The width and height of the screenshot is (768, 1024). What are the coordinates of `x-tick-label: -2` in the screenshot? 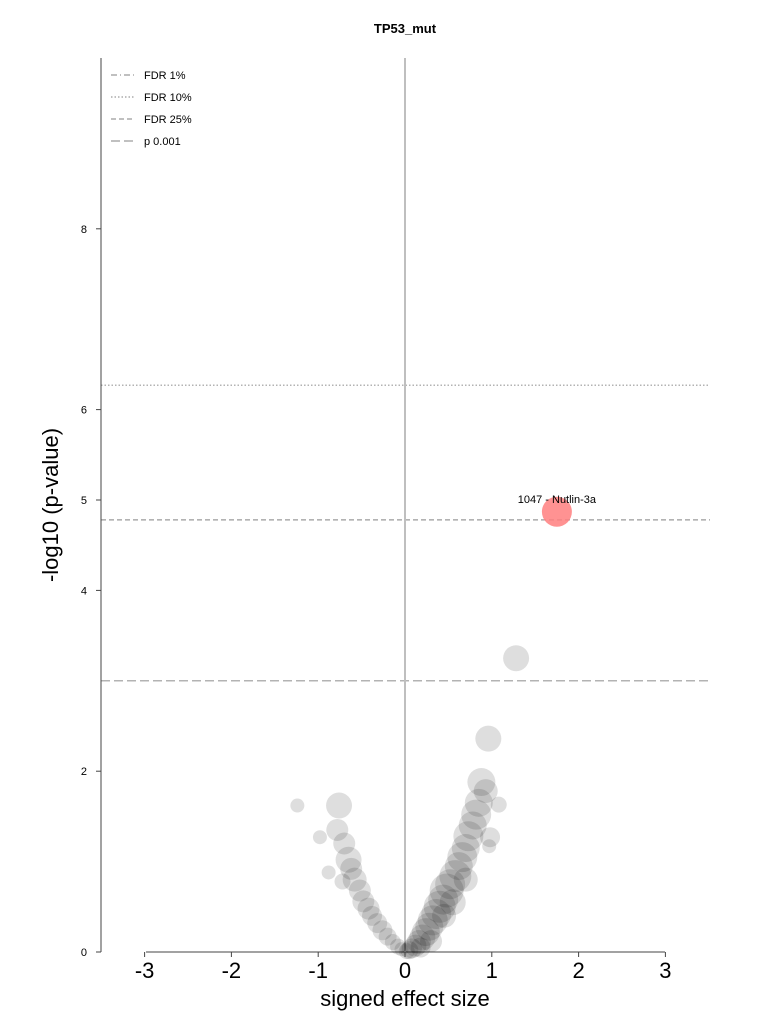 It's located at (232, 970).